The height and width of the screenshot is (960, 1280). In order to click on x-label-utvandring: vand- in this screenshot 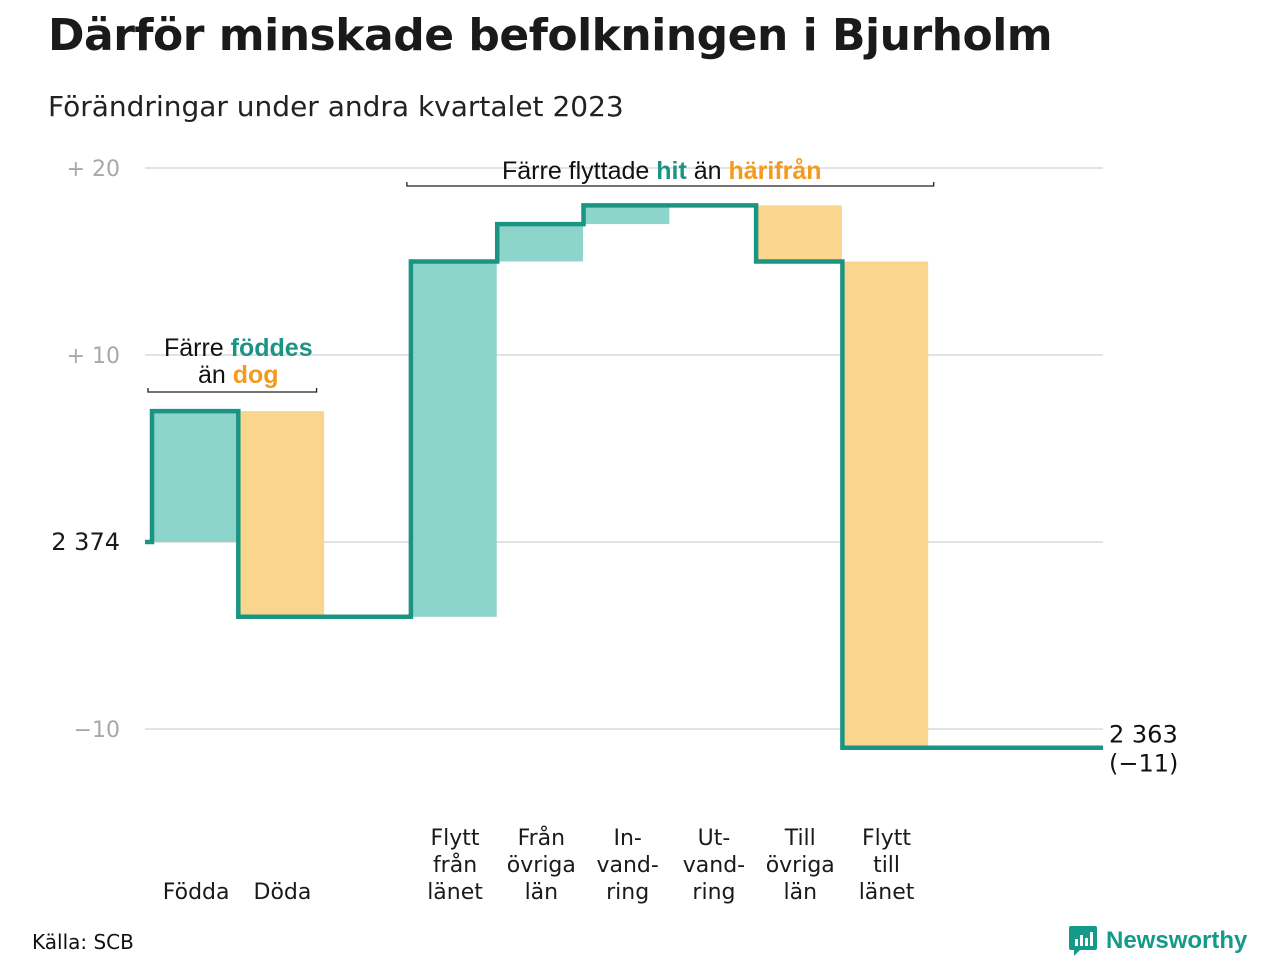, I will do `click(714, 865)`.